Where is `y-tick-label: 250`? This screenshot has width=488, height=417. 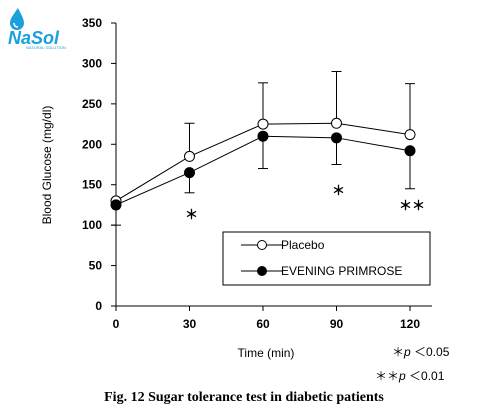
y-tick-label: 250 is located at coordinates (92, 104).